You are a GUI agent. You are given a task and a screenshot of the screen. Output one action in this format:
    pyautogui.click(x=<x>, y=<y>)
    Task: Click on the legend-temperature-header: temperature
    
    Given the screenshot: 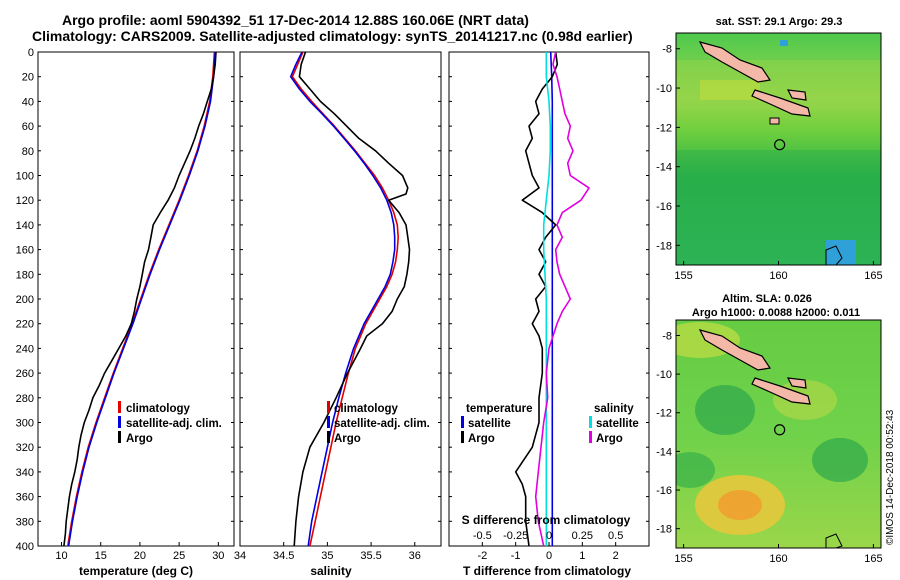 What is the action you would take?
    pyautogui.click(x=499, y=409)
    